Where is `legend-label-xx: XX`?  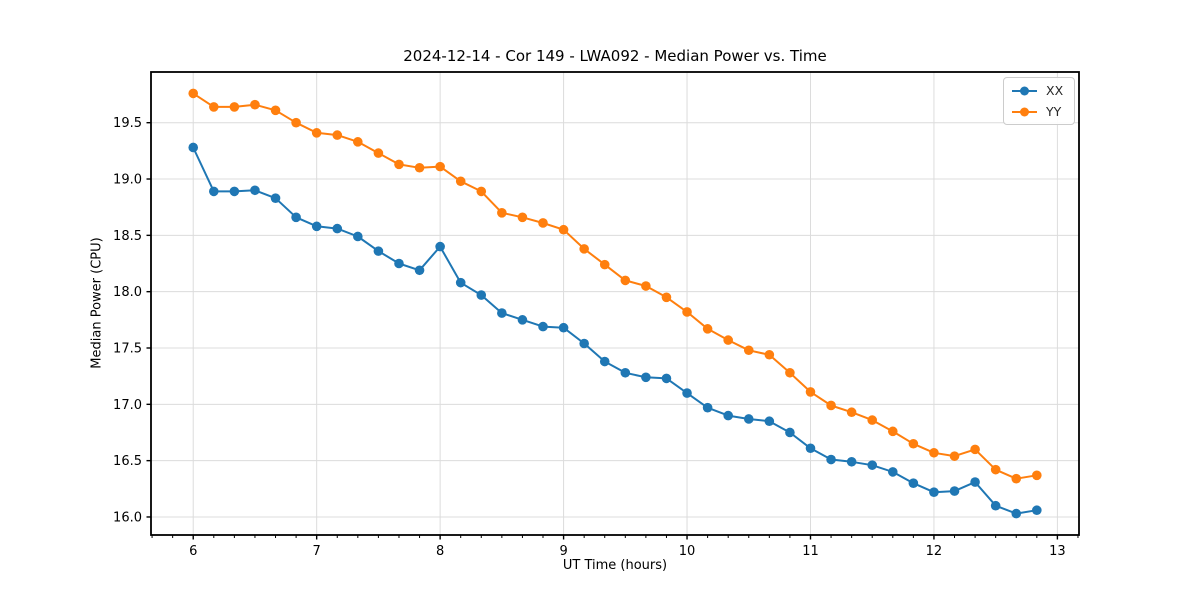
legend-label-xx: XX is located at coordinates (1055, 90).